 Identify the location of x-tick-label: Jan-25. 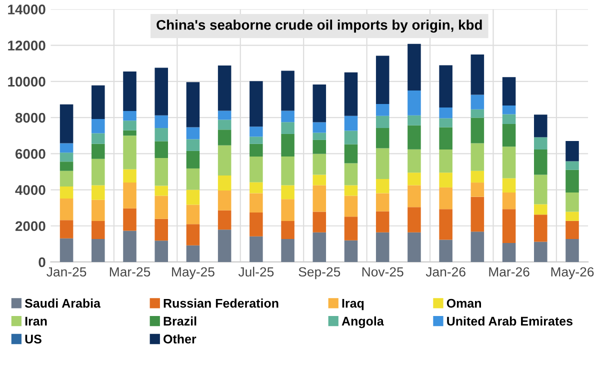
(66, 272).